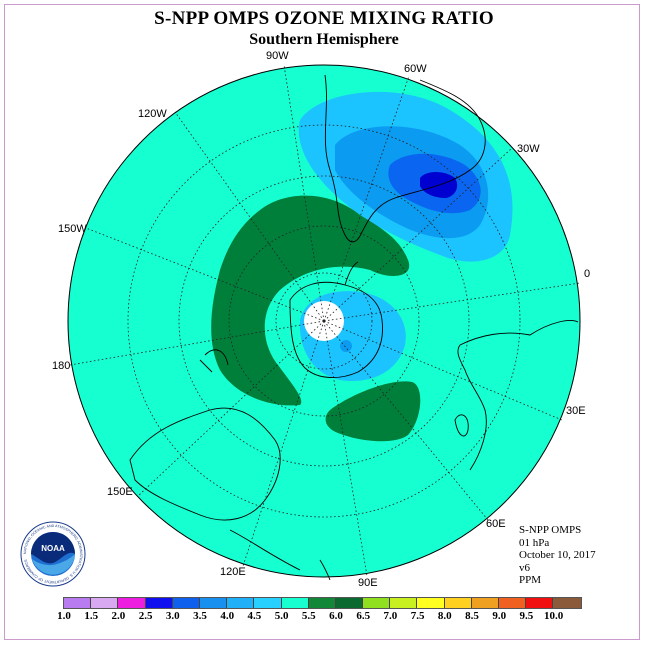 The image size is (648, 648). Describe the element at coordinates (417, 616) in the screenshot. I see `colorbar-tick-label: 7.5` at that location.